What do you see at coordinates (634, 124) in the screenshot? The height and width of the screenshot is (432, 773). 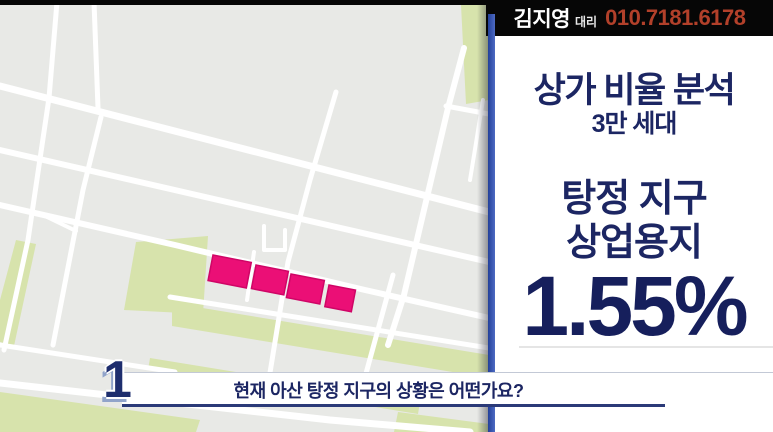 I see `panel-subtitle: 3만 세대` at bounding box center [634, 124].